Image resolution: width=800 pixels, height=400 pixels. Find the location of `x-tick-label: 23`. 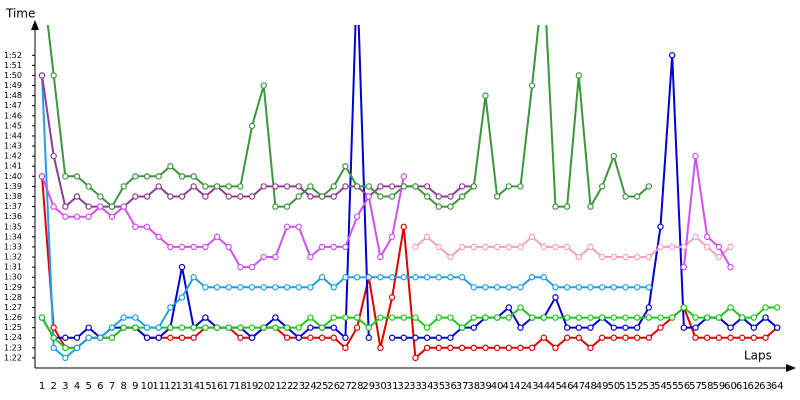

x-tick-label: 23 is located at coordinates (298, 386).